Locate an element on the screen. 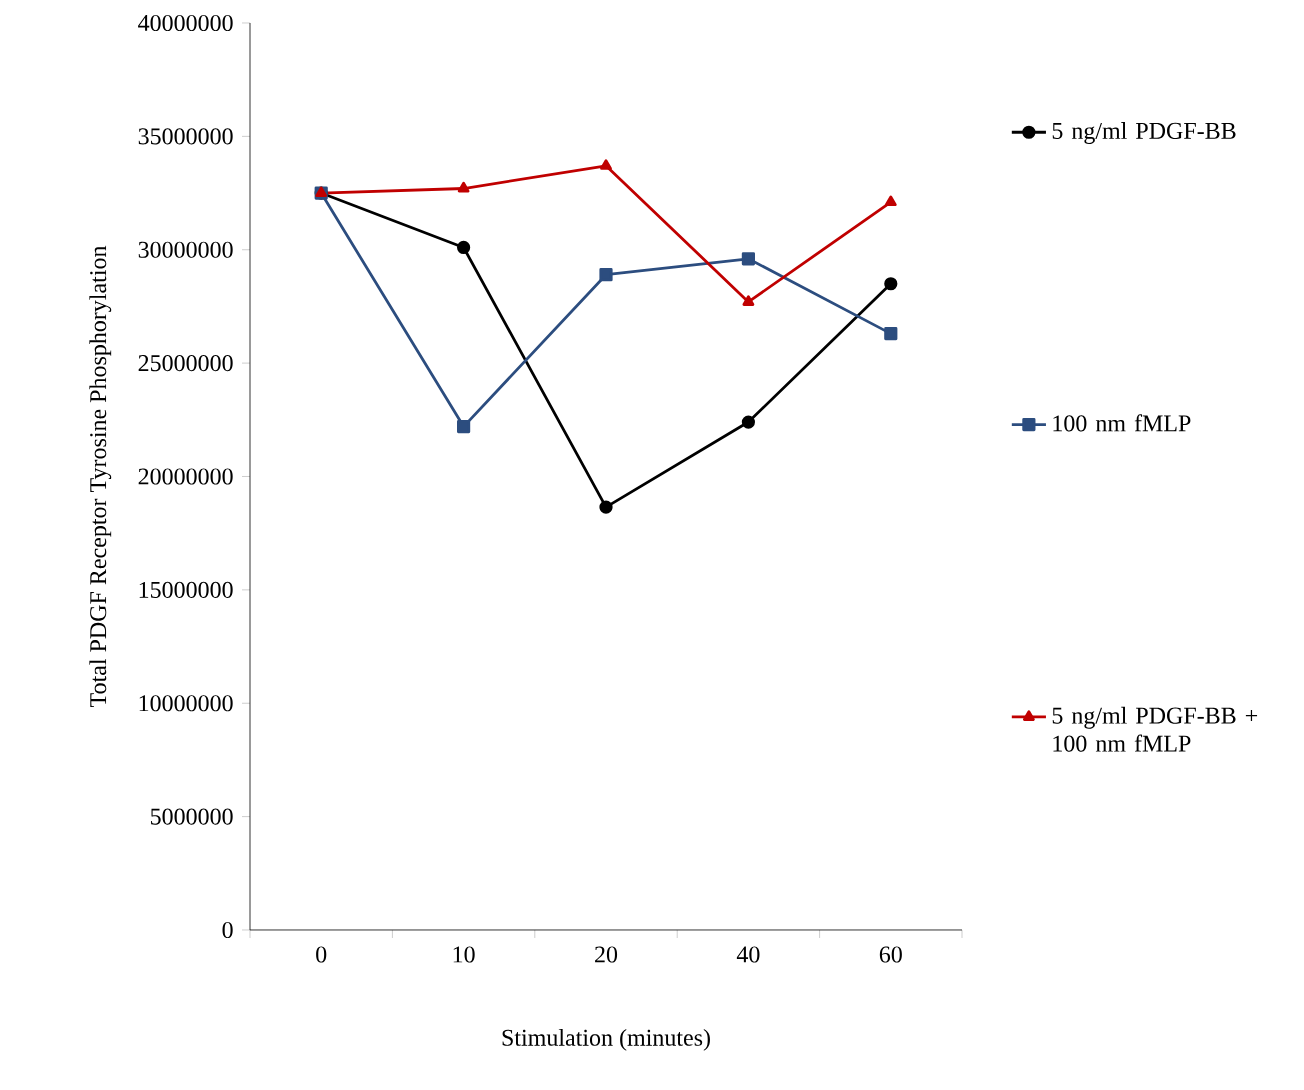 The width and height of the screenshot is (1304, 1090). y-tick-label: 25000000 is located at coordinates (185, 363).